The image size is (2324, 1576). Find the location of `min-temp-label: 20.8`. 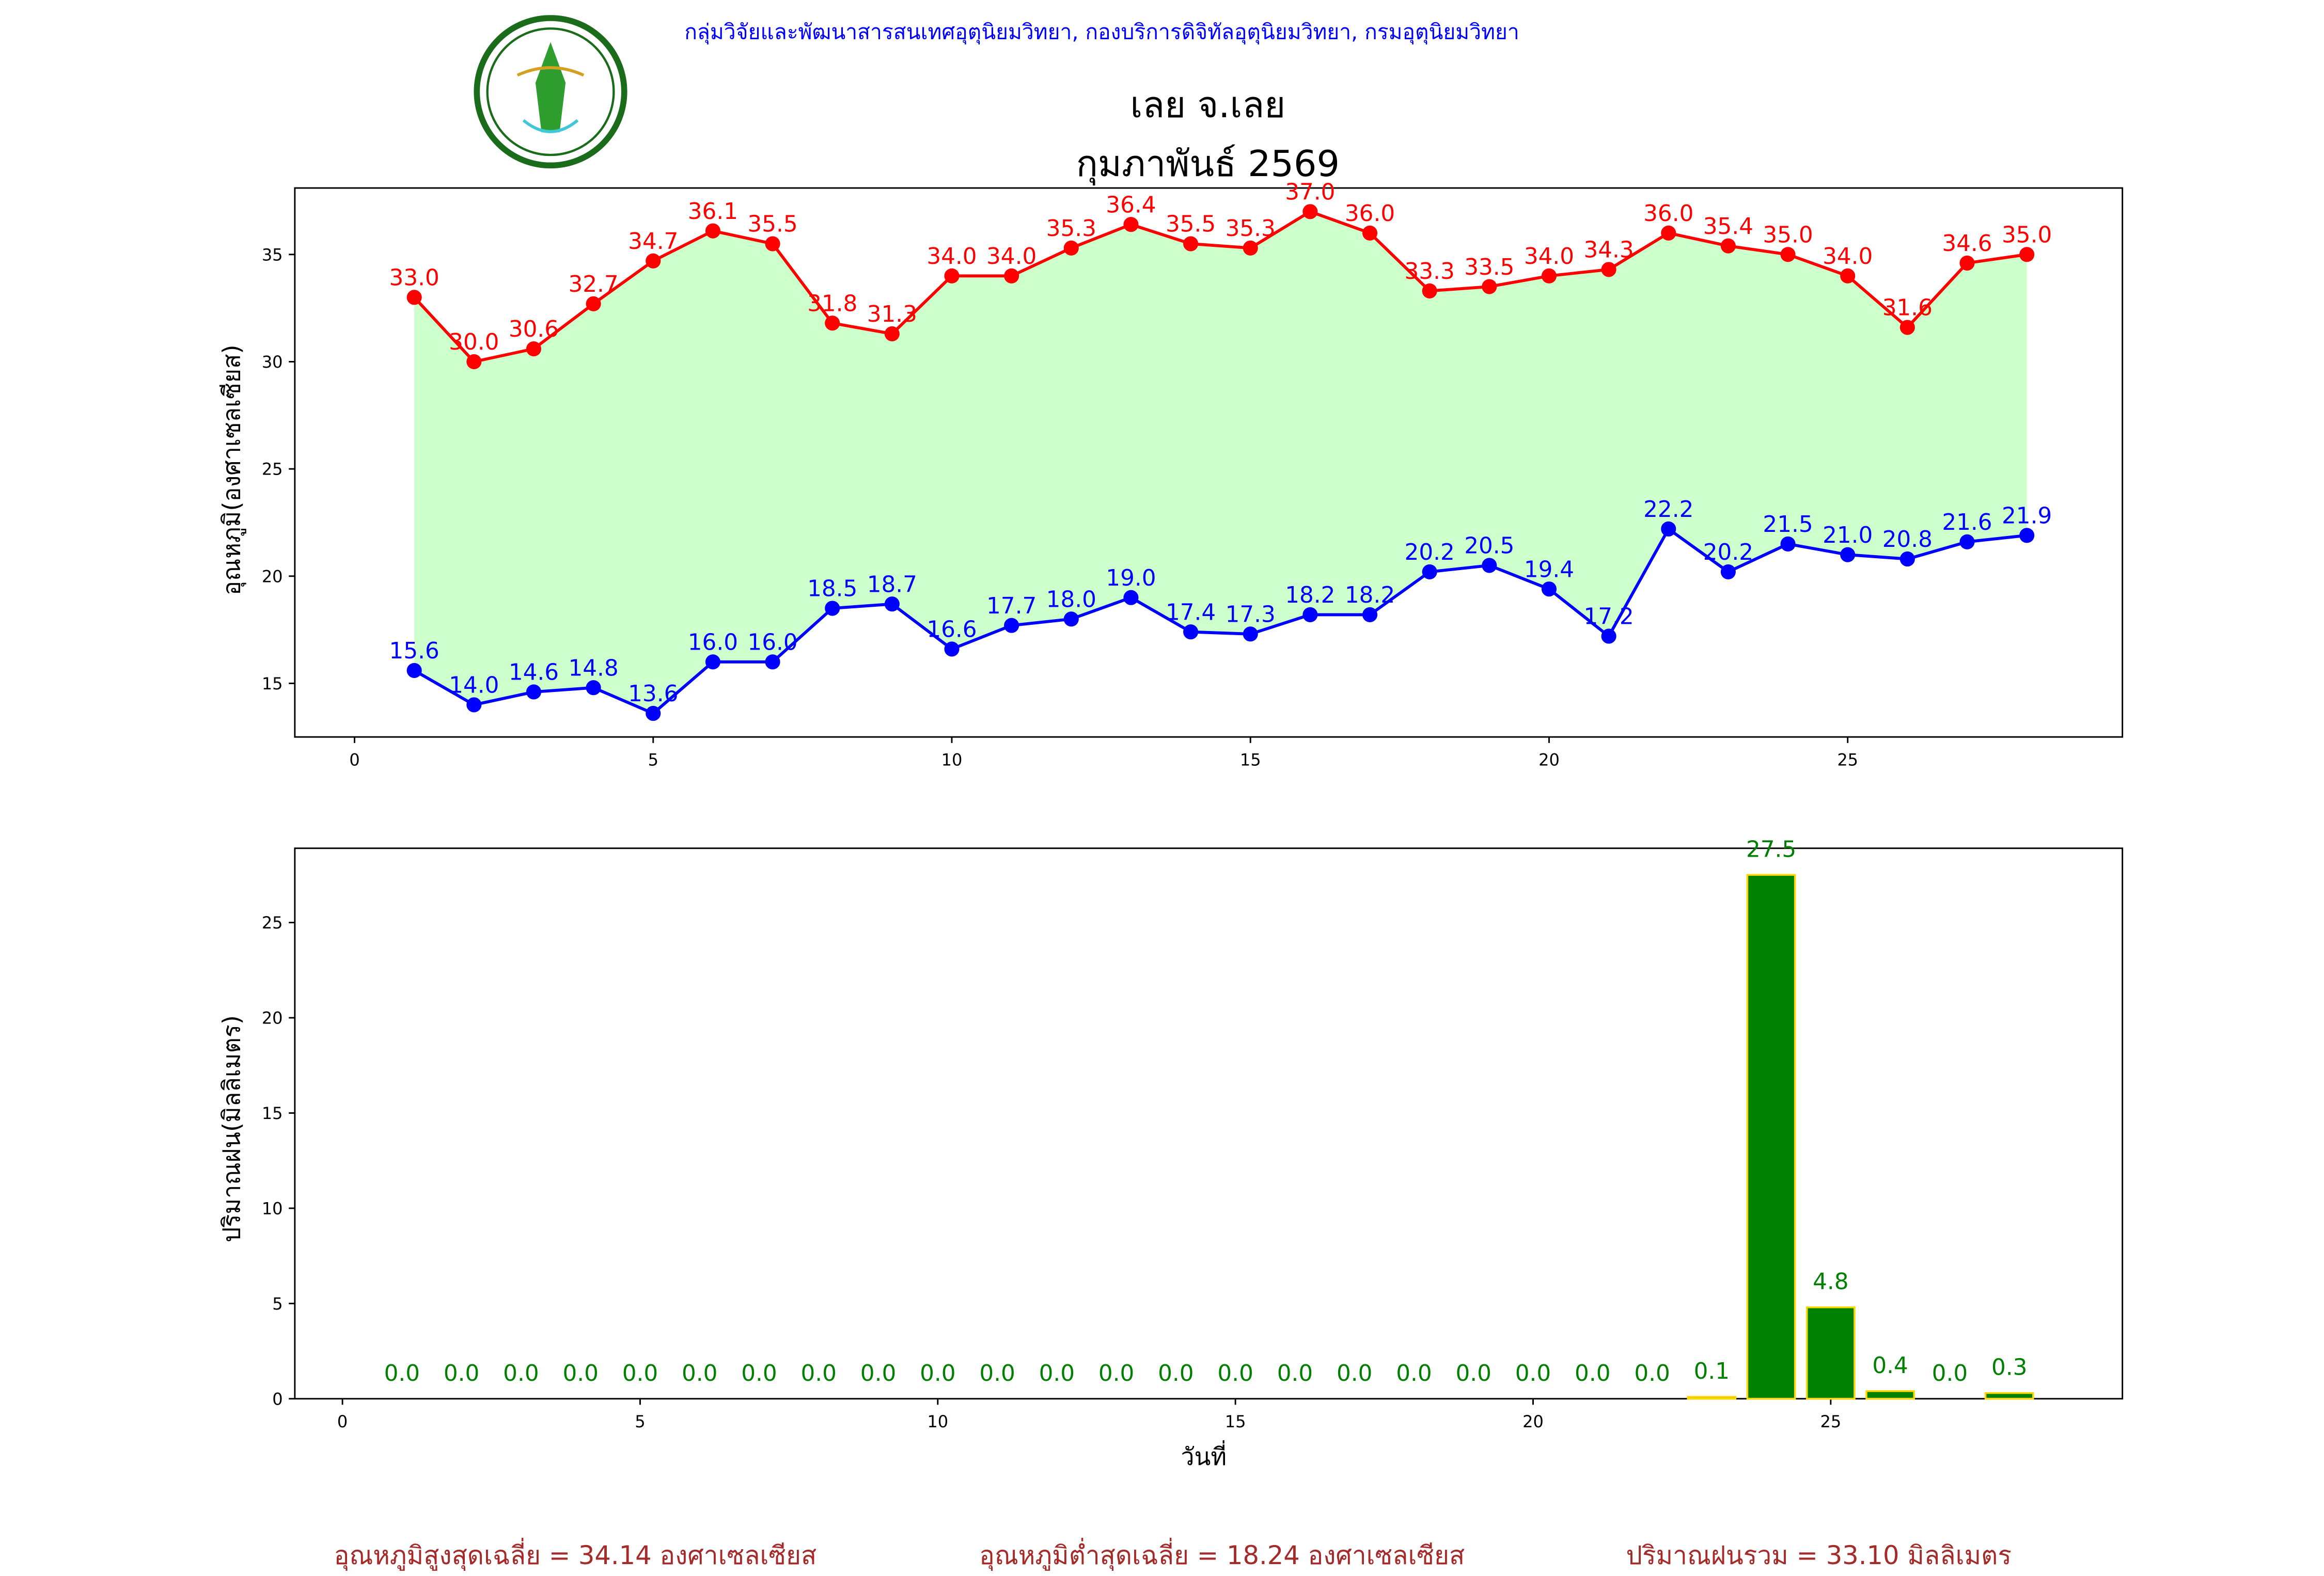

min-temp-label: 20.8 is located at coordinates (1908, 539).